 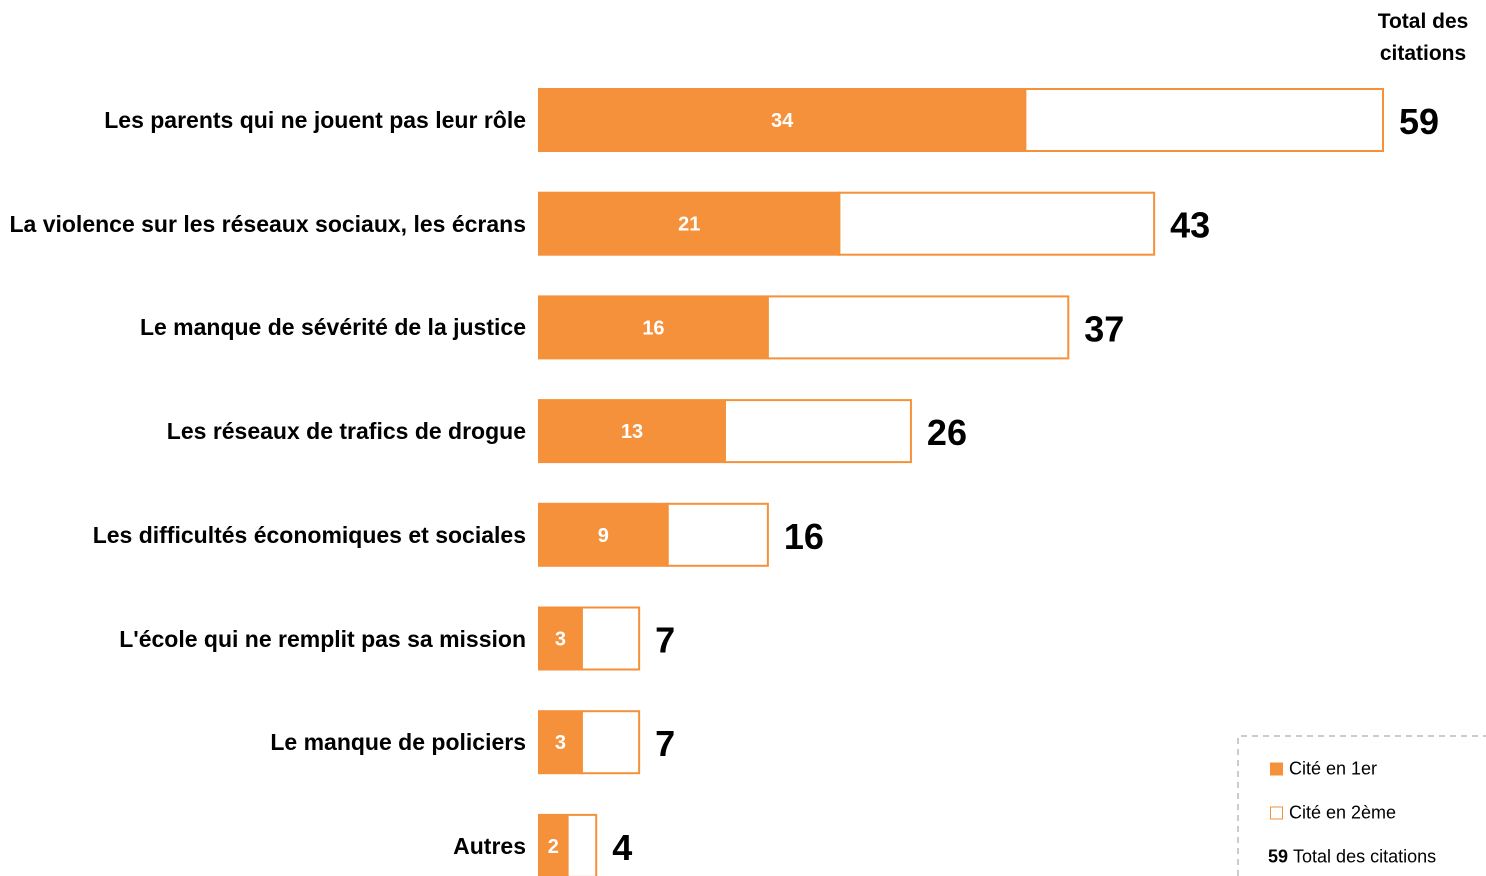 I want to click on segment-label: 34, so click(x=782, y=121).